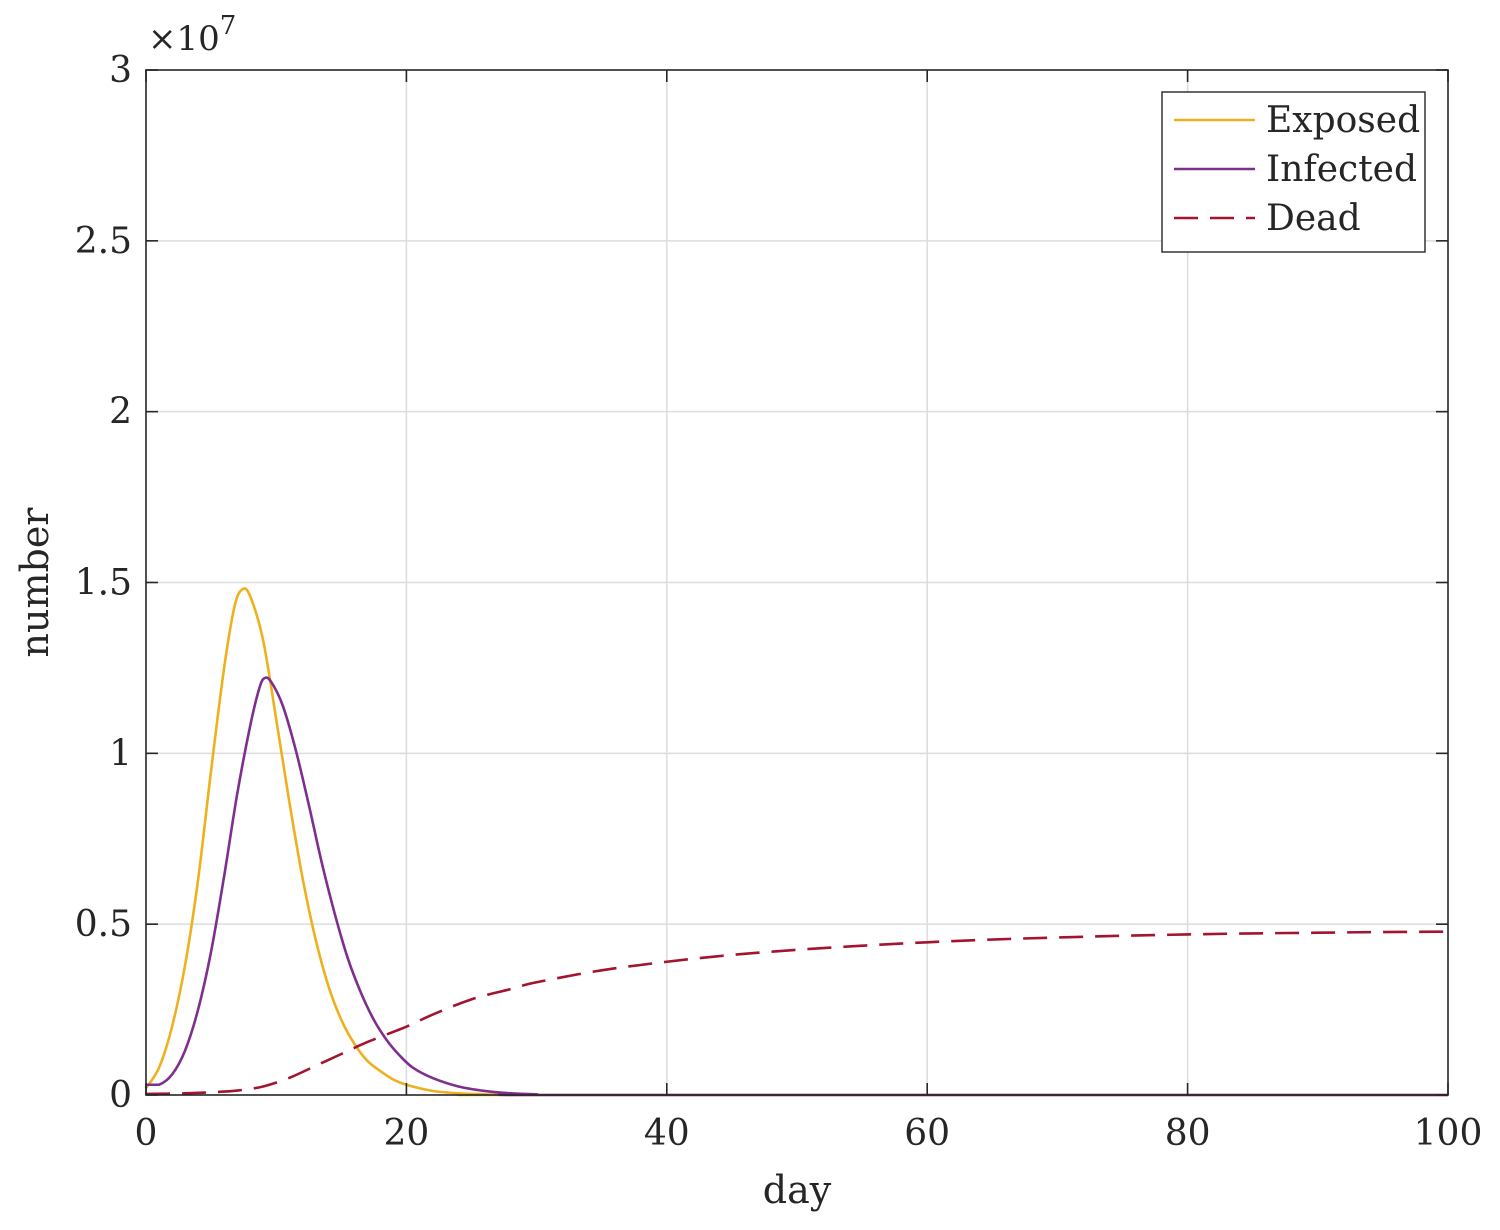 This screenshot has height=1230, width=1500. Describe the element at coordinates (120, 412) in the screenshot. I see `y-tick-label: 2` at that location.